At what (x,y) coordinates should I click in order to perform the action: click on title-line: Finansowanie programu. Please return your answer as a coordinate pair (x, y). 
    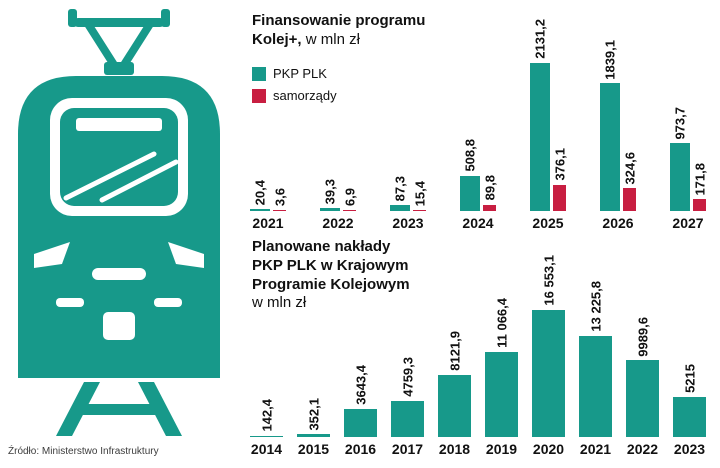
    Looking at the image, I should click on (339, 20).